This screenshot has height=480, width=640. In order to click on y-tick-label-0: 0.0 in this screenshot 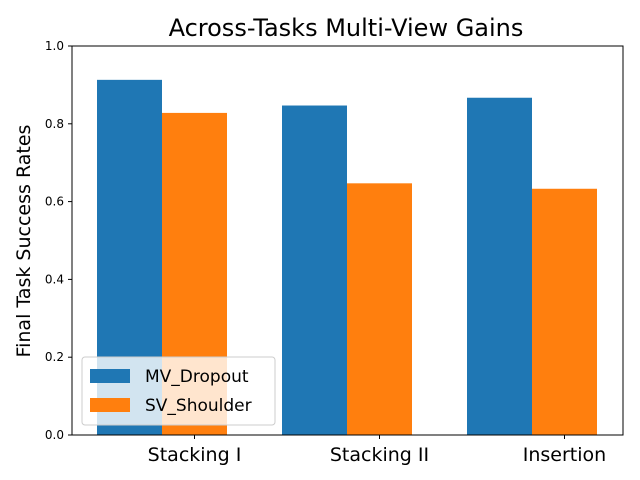, I will do `click(54, 435)`.